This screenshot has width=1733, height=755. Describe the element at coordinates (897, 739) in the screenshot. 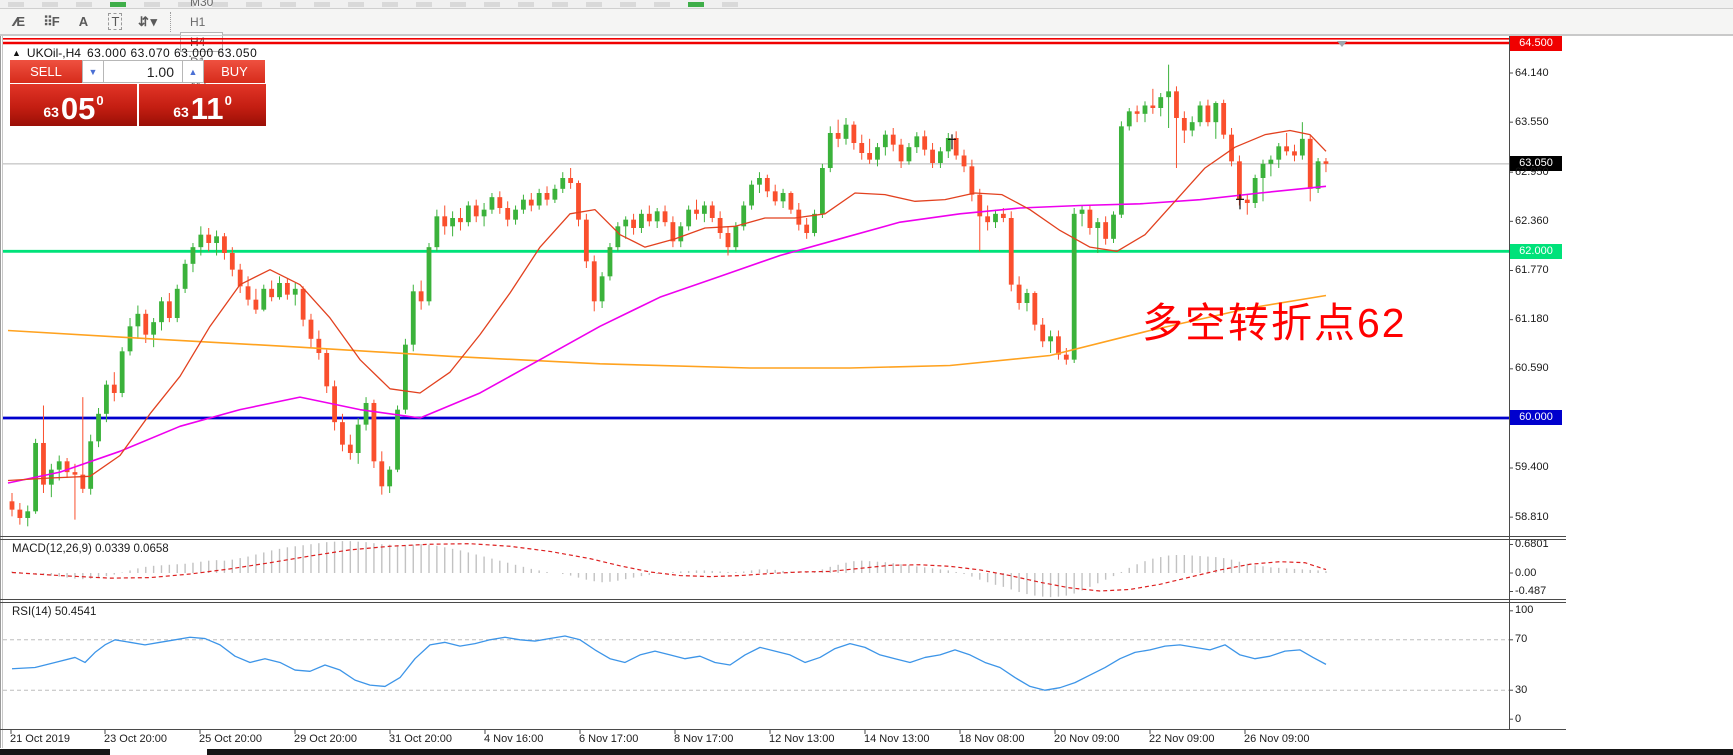

I see `time-axis-label: 14 Nov 13:00` at that location.